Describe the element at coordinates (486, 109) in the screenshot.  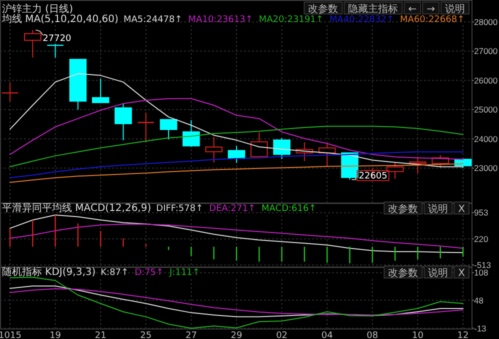
I see `y-tick-label: 25000` at that location.